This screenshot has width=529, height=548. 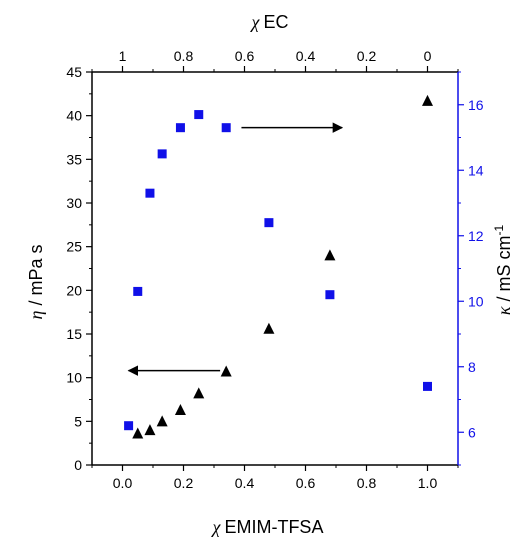 What do you see at coordinates (472, 367) in the screenshot?
I see `right-tick-label: 8` at bounding box center [472, 367].